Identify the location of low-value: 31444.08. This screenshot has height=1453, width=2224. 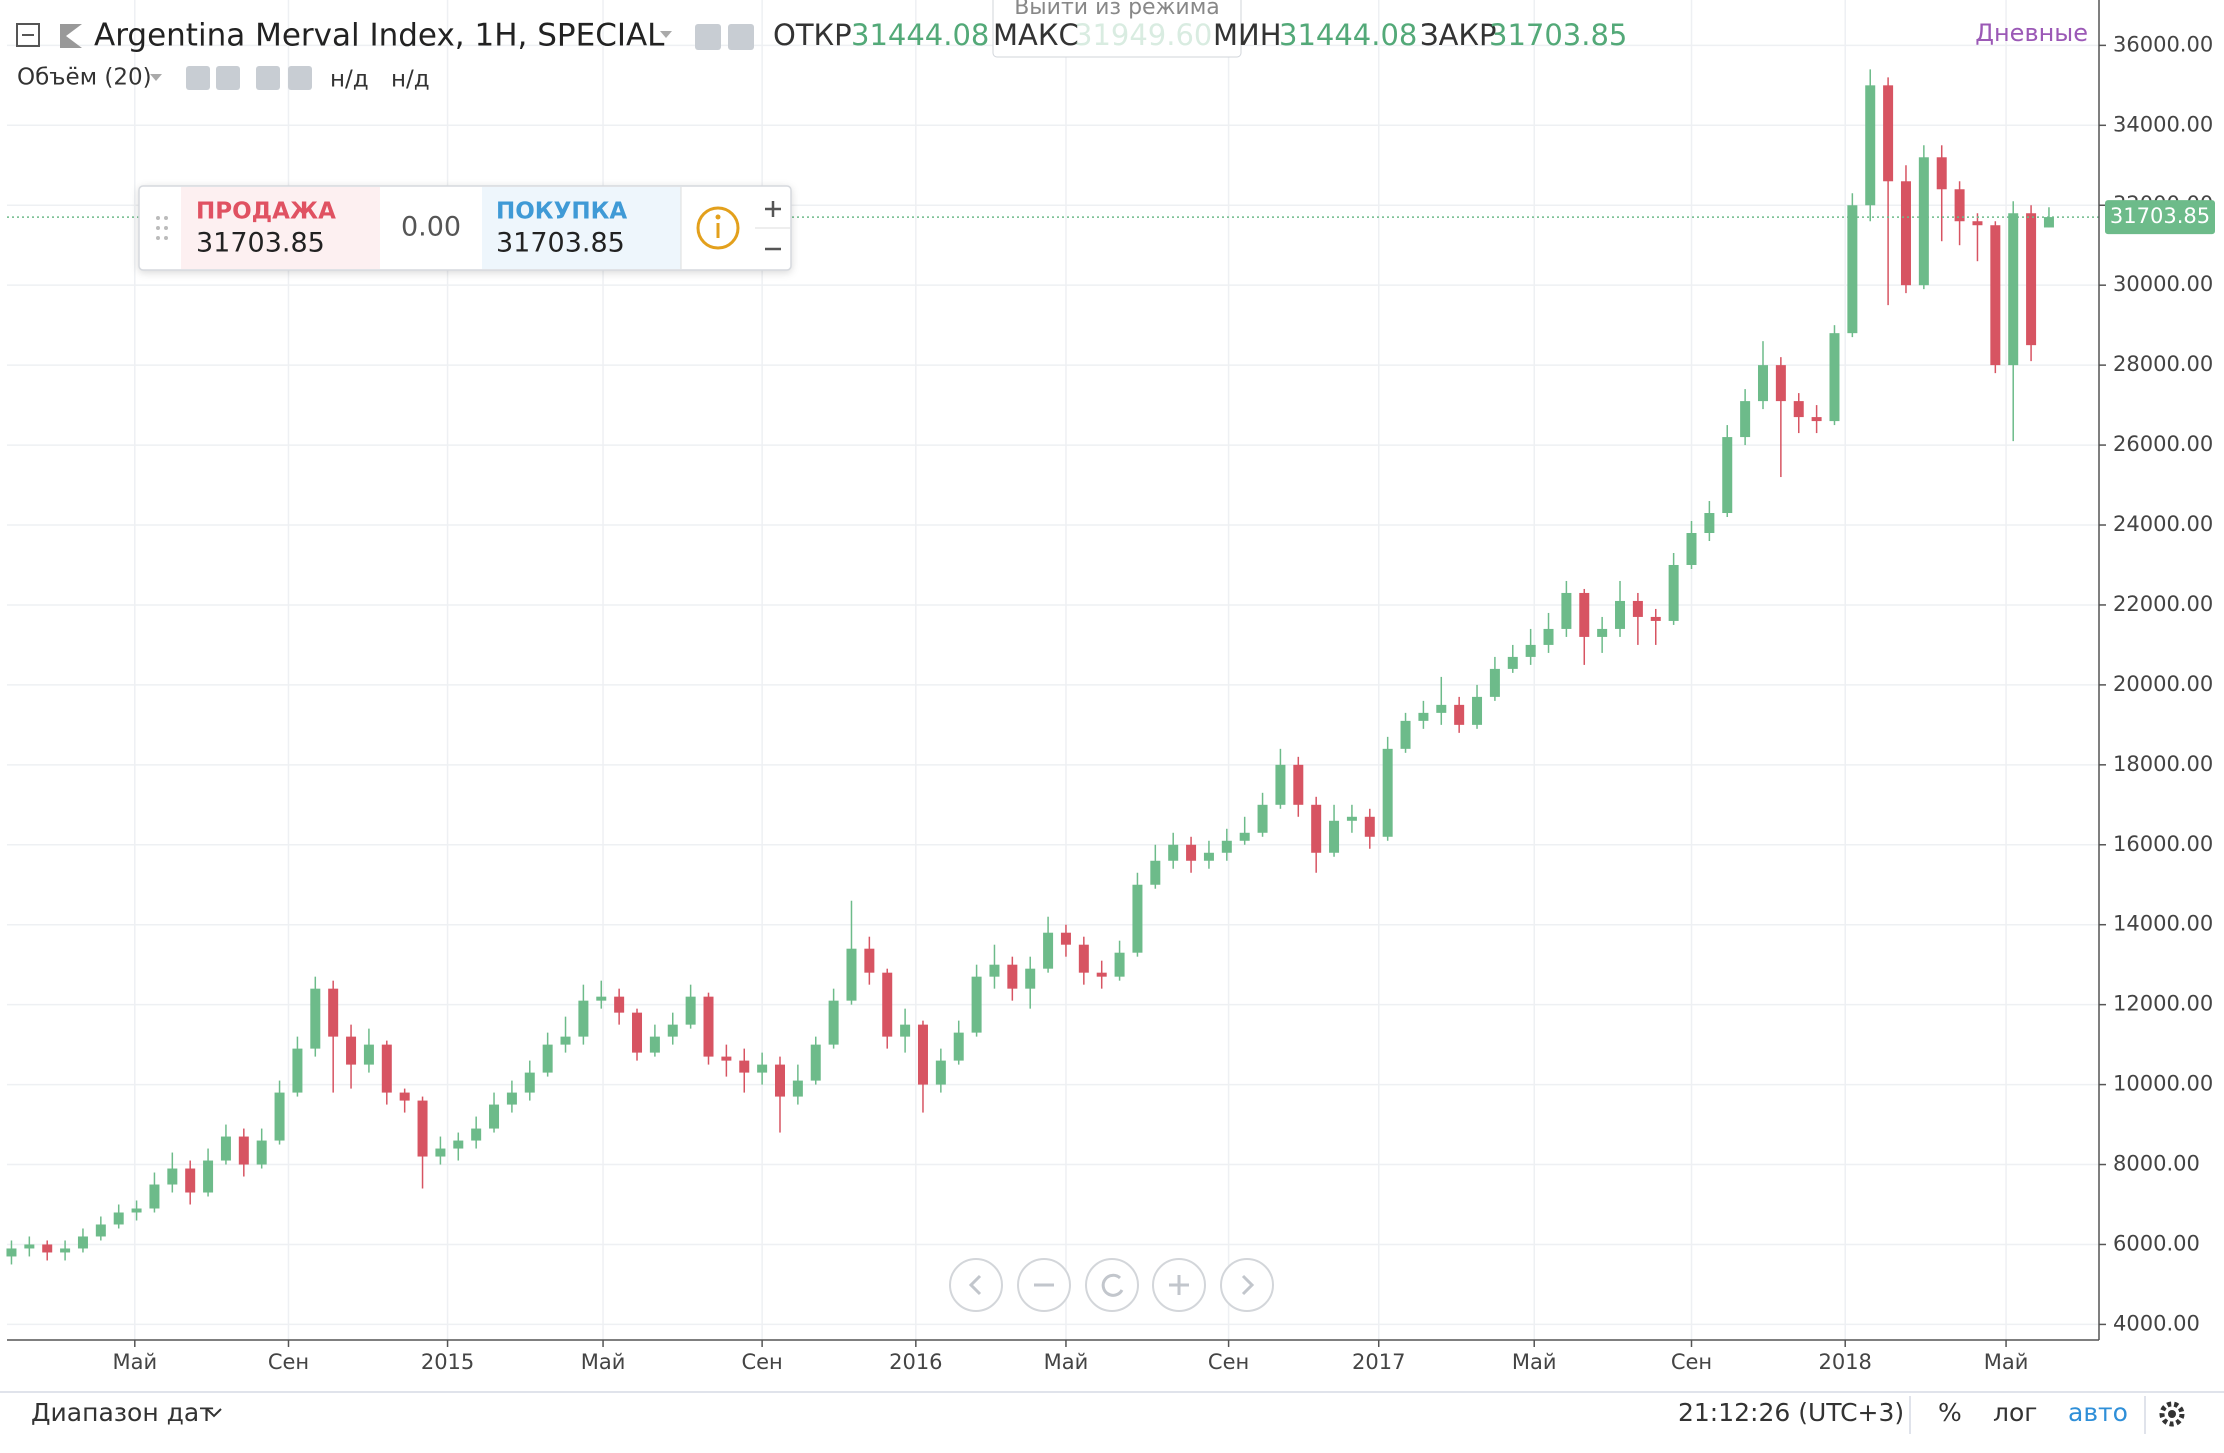
(1348, 35).